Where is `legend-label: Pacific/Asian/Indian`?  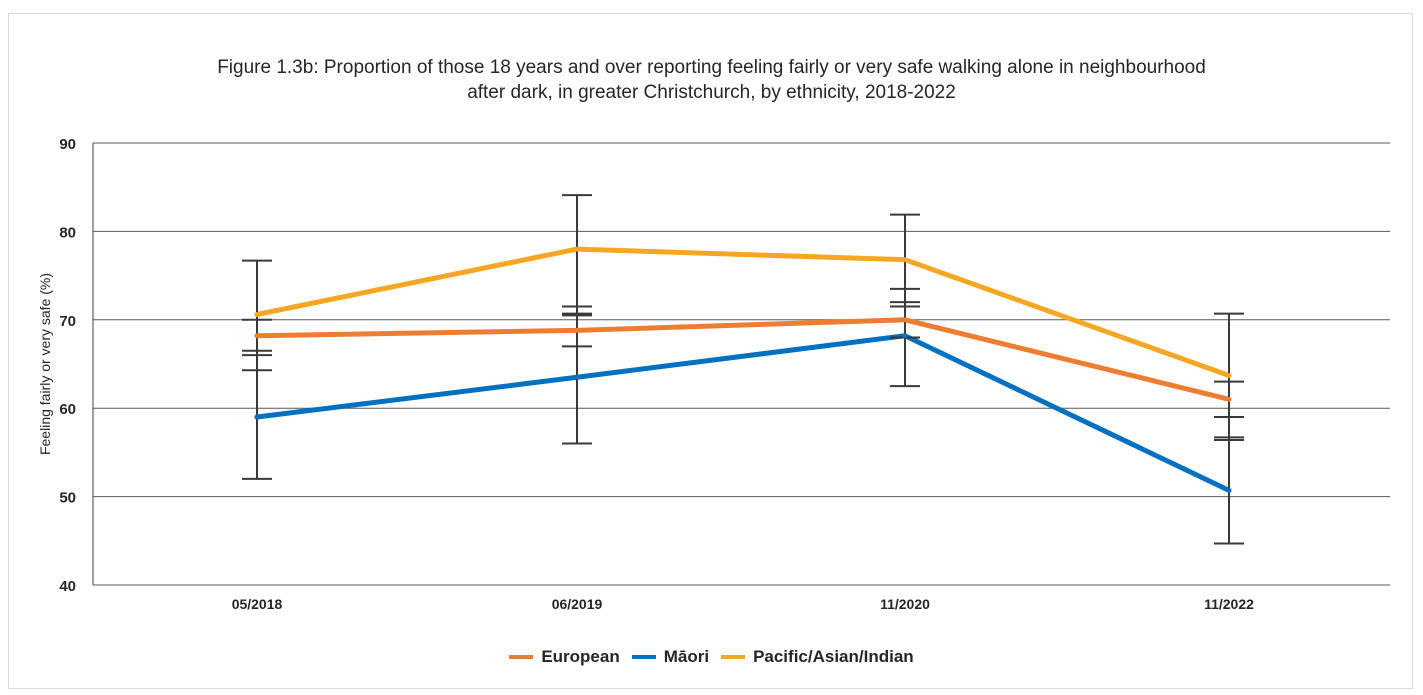
legend-label: Pacific/Asian/Indian is located at coordinates (833, 656).